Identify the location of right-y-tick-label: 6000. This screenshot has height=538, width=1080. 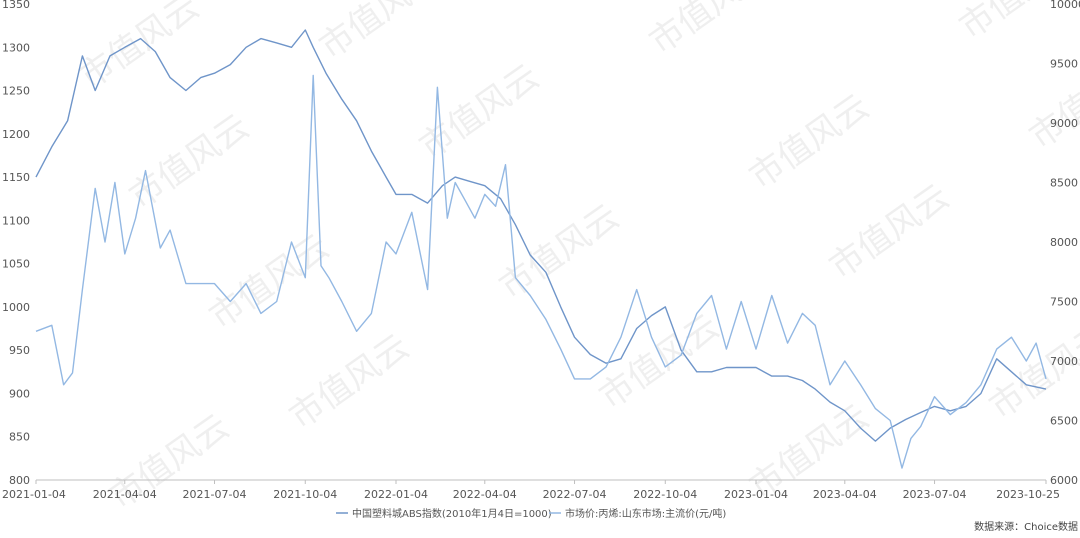
(1064, 480).